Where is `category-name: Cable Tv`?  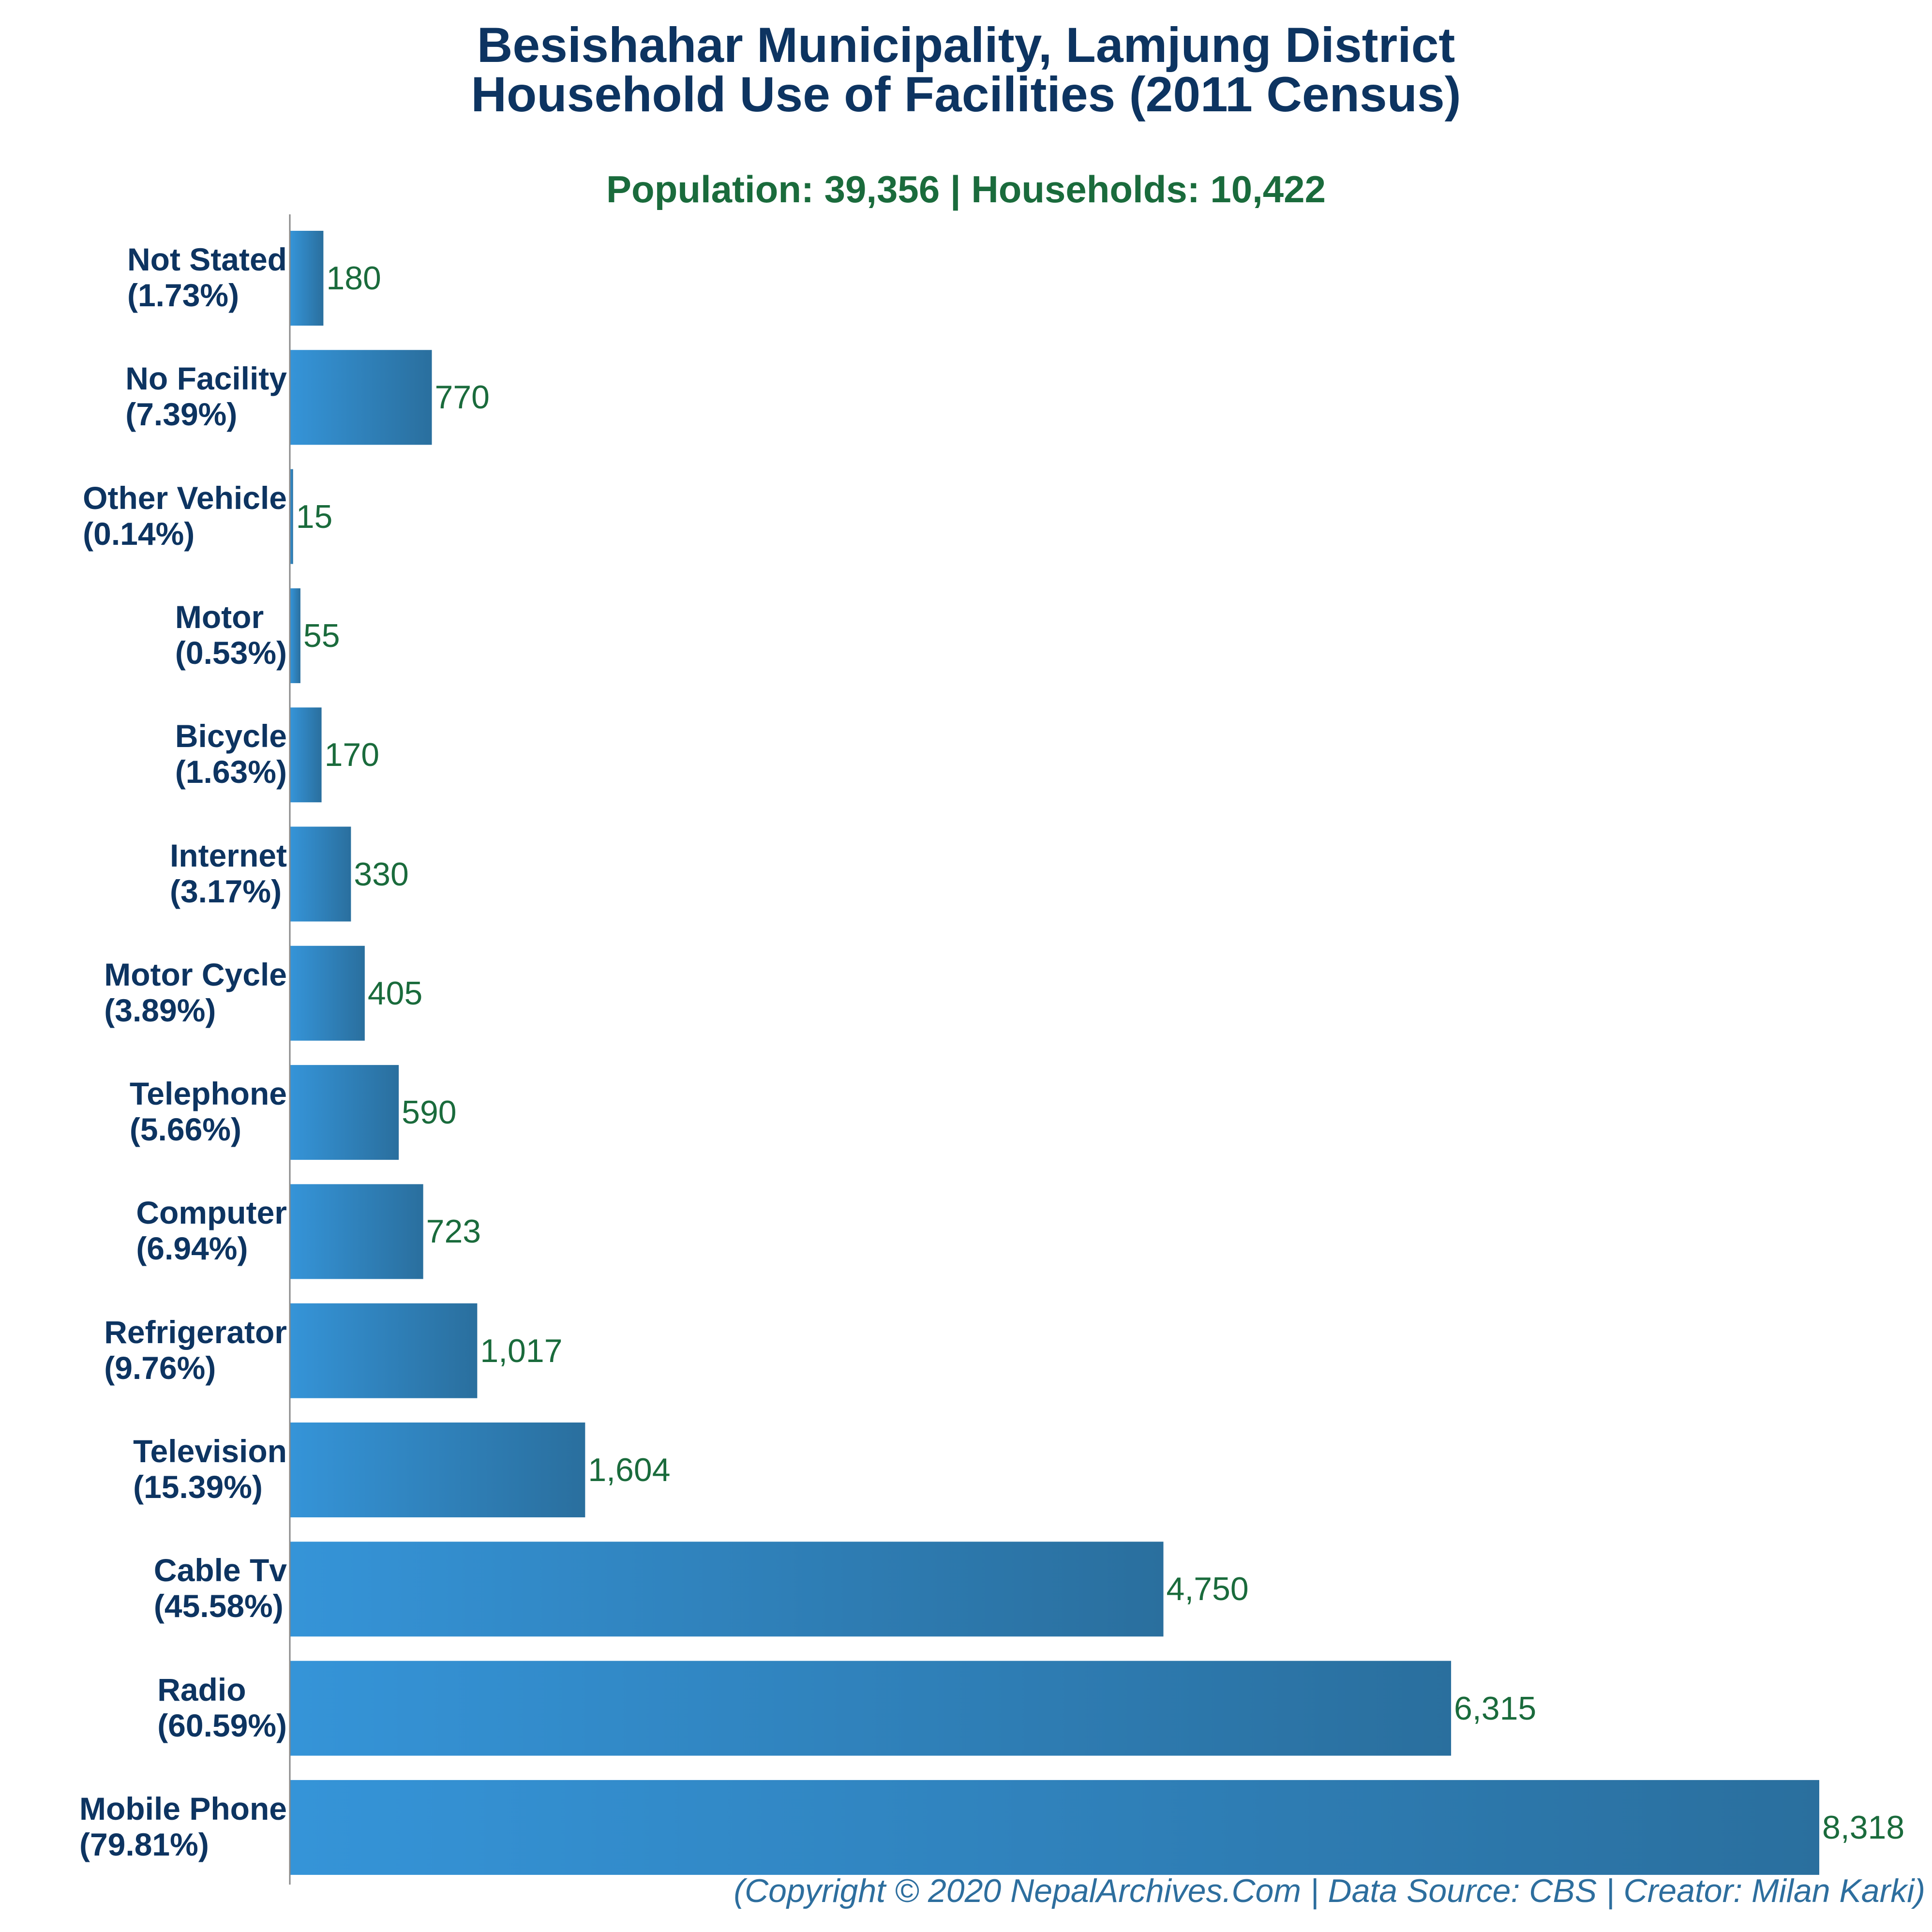 category-name: Cable Tv is located at coordinates (220, 1570).